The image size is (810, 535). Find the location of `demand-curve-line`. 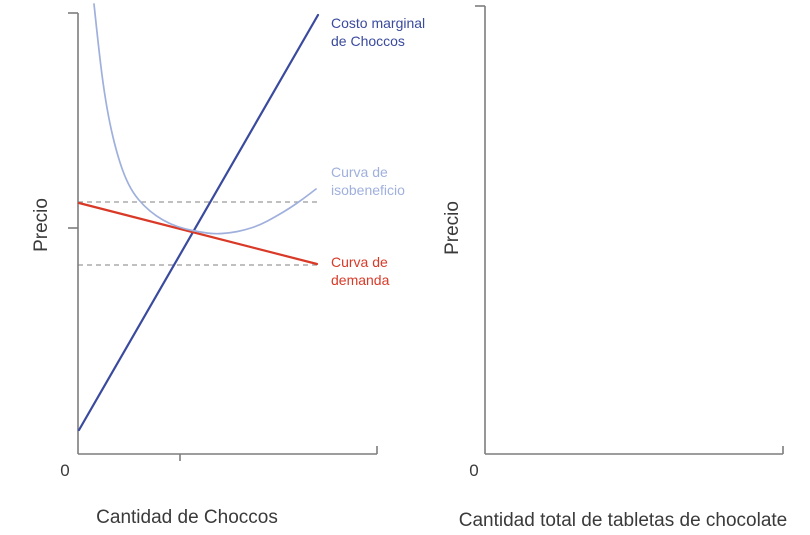

demand-curve-line is located at coordinates (198, 233).